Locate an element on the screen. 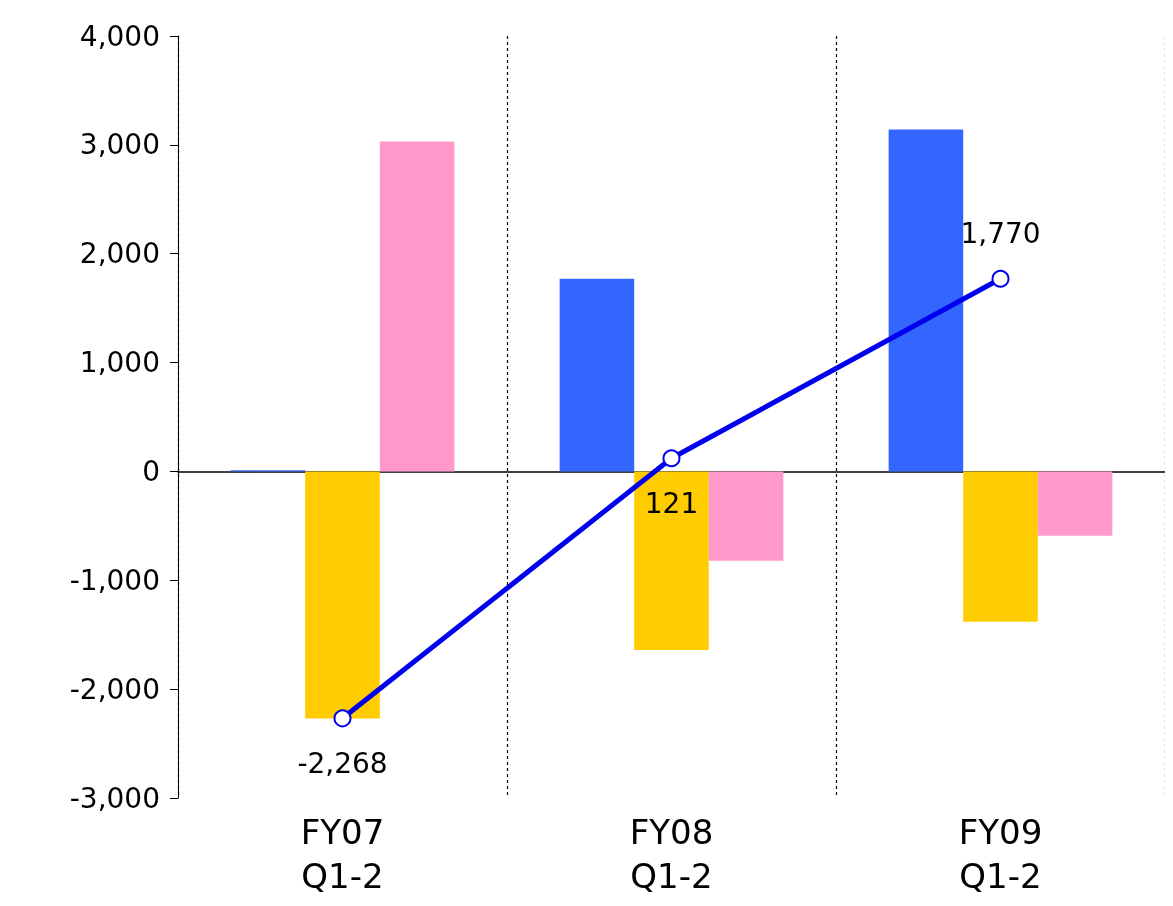  x-tick-label: FY09 Q1-2 is located at coordinates (1000, 854).